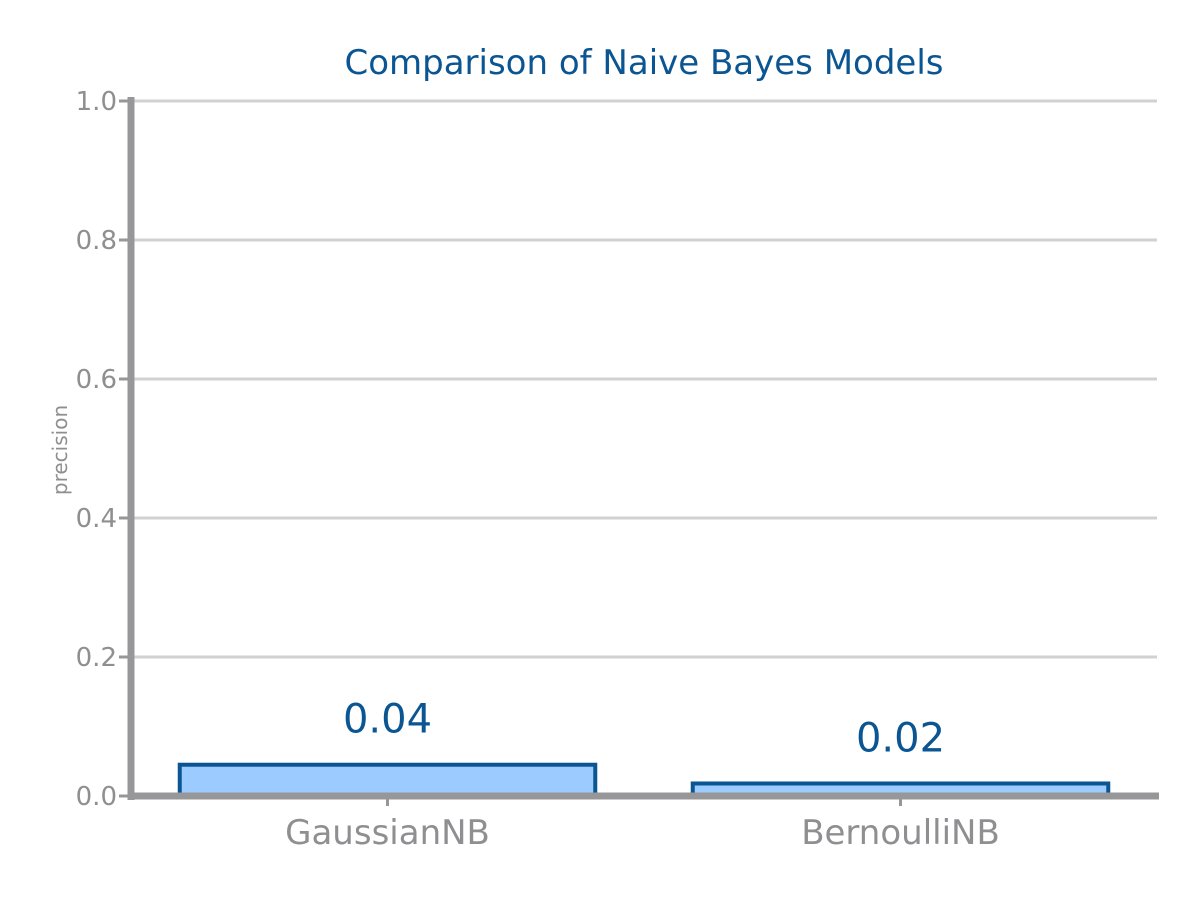 The width and height of the screenshot is (1200, 900). I want to click on x-tick-label: BernoulliNB, so click(900, 833).